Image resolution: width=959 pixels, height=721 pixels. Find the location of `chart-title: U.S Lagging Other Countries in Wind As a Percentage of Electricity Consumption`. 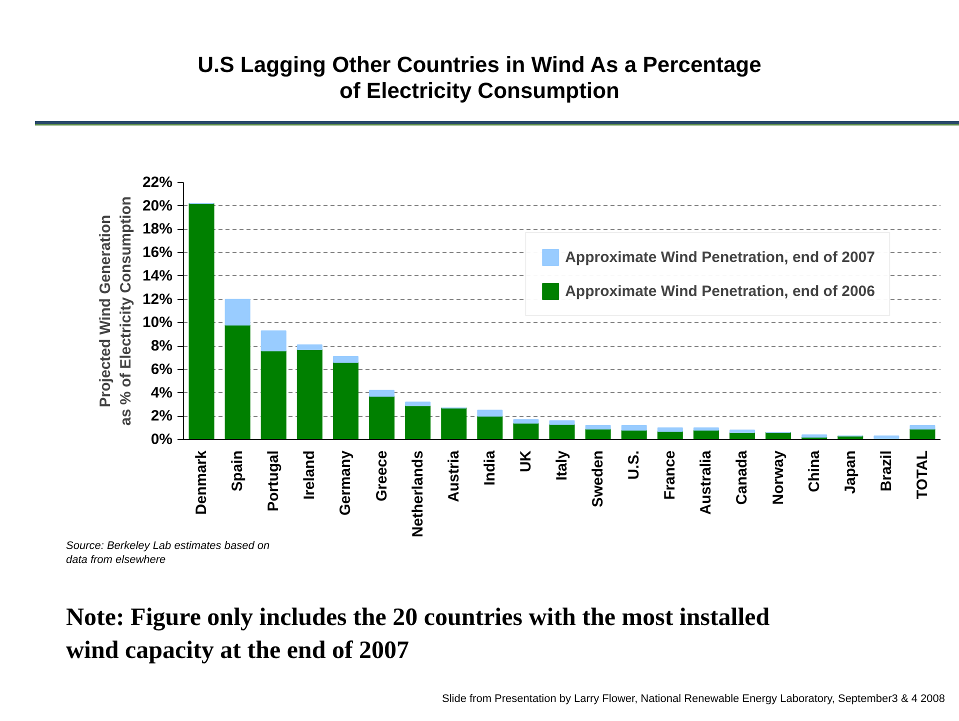

chart-title: U.S Lagging Other Countries in Wind As a Percentage of Electricity Consumption is located at coordinates (479, 78).